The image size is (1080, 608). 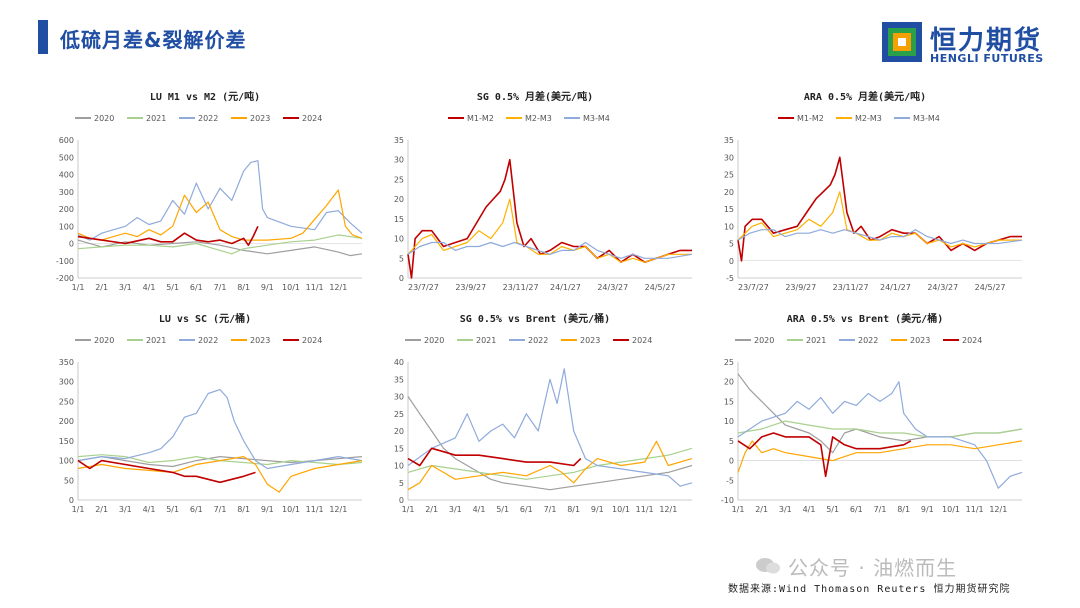 I want to click on legend-label: M2-M3, so click(x=868, y=118).